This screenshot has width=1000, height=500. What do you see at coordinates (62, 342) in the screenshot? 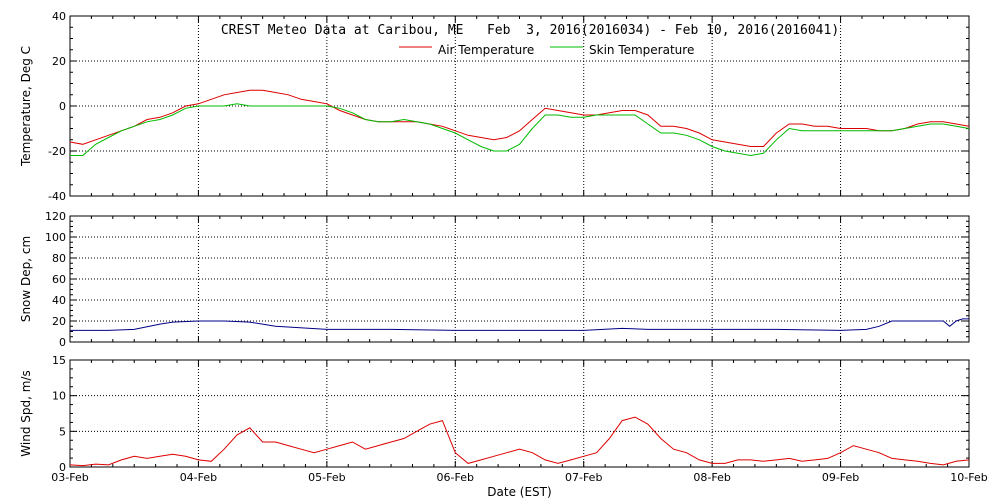
I see `y-tick-label-snow-depth: 0` at bounding box center [62, 342].